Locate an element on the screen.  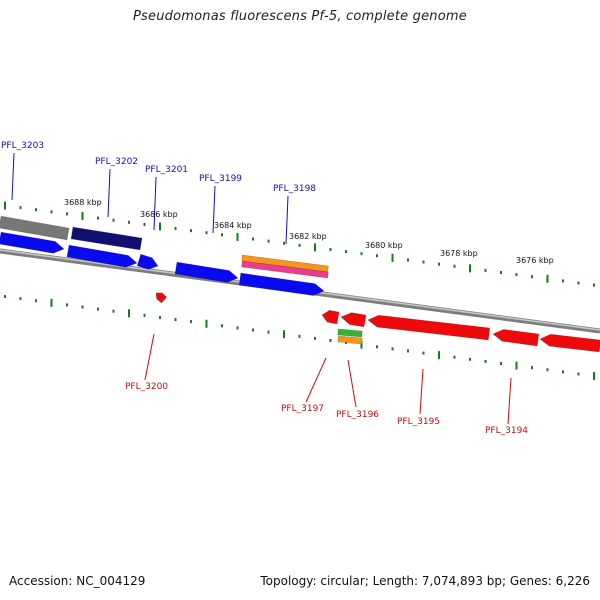
gene-label-reverse: PFL_3196 is located at coordinates (357, 415).